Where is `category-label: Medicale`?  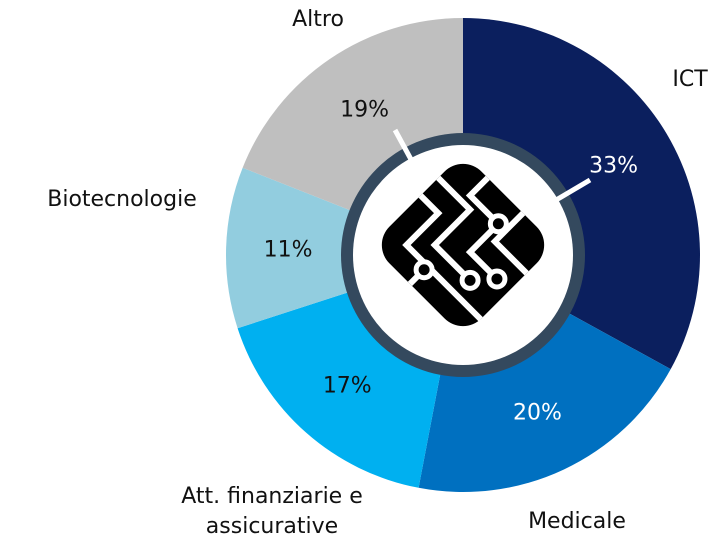 category-label: Medicale is located at coordinates (577, 521).